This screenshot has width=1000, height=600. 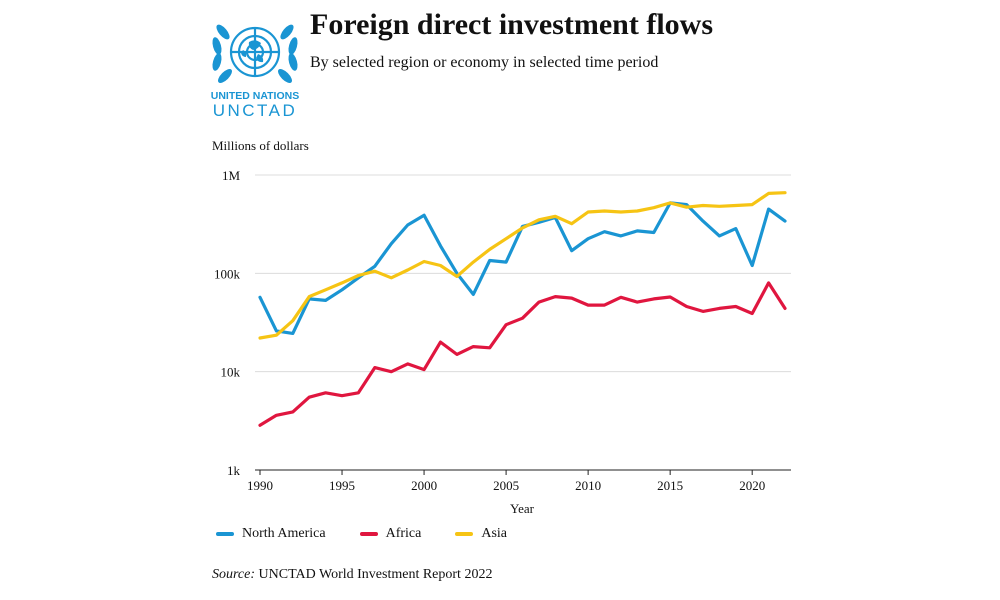 I want to click on y-tick-label: 1k, so click(x=234, y=470).